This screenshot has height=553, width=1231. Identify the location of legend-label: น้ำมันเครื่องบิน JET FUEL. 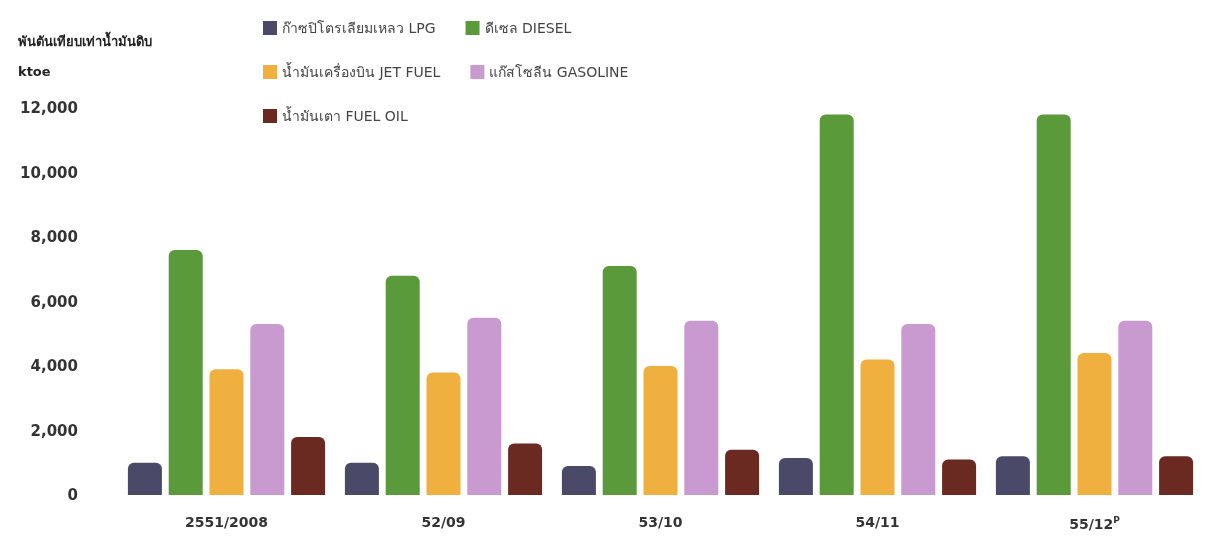
(361, 71).